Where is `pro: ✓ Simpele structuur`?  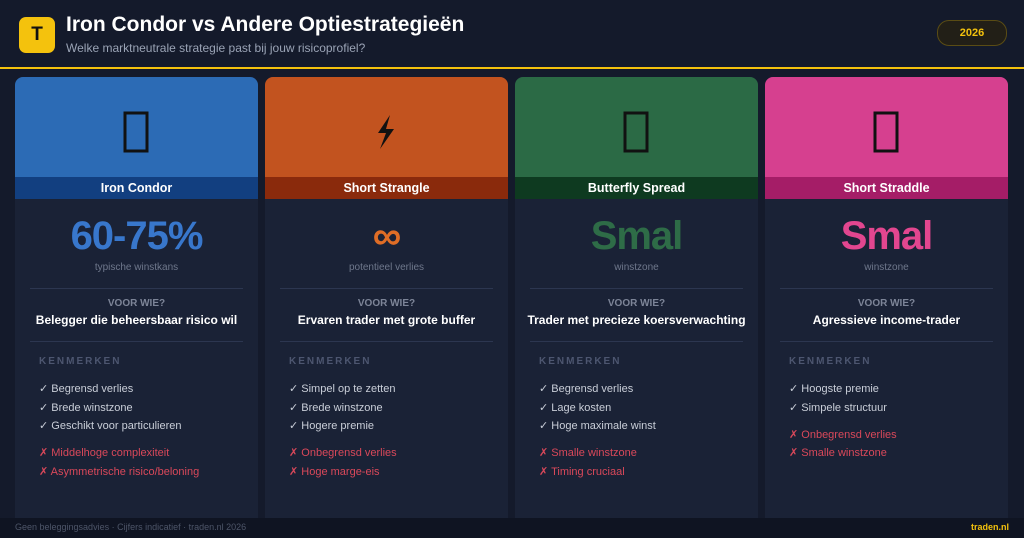
pro: ✓ Simpele structuur is located at coordinates (838, 407).